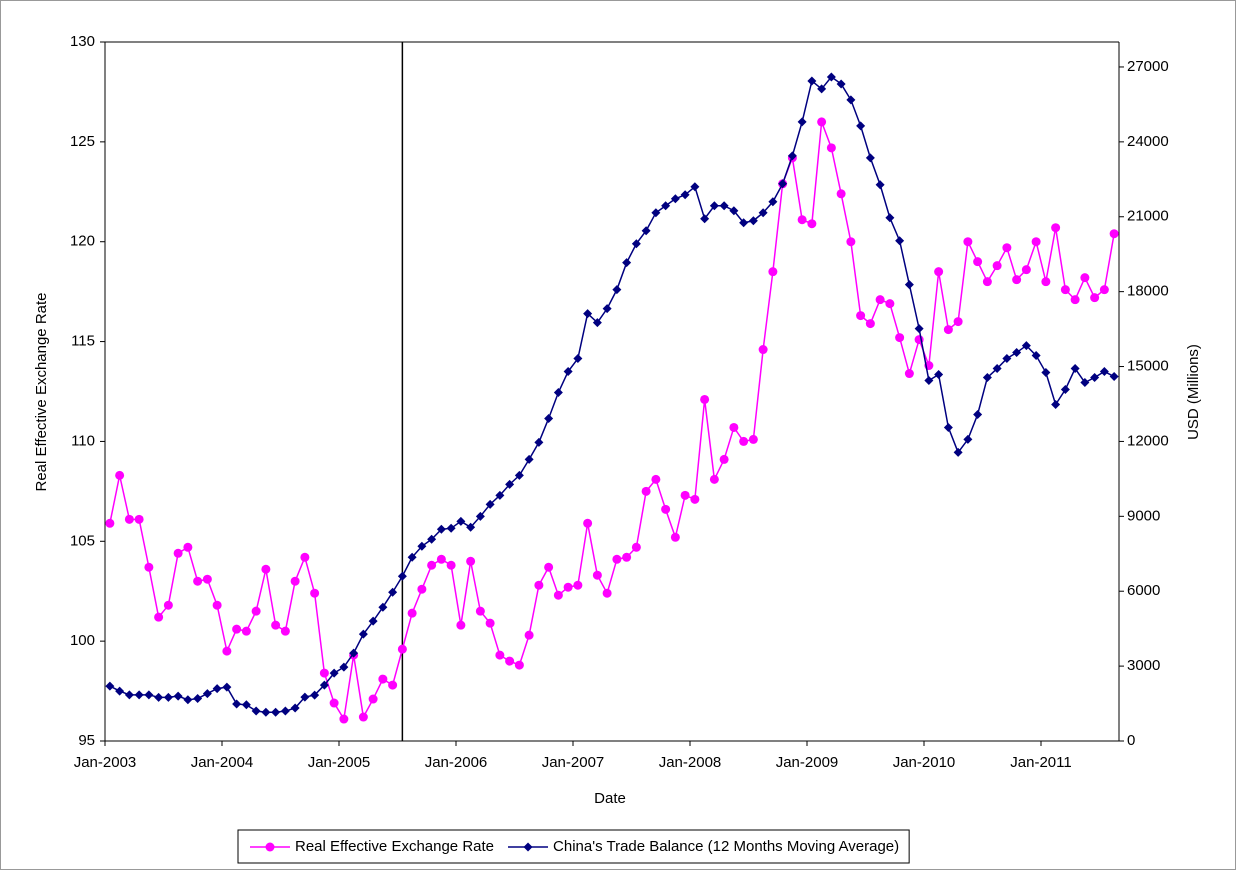 The width and height of the screenshot is (1236, 875). Describe the element at coordinates (1143, 665) in the screenshot. I see `y2-tick-label: 3000` at that location.